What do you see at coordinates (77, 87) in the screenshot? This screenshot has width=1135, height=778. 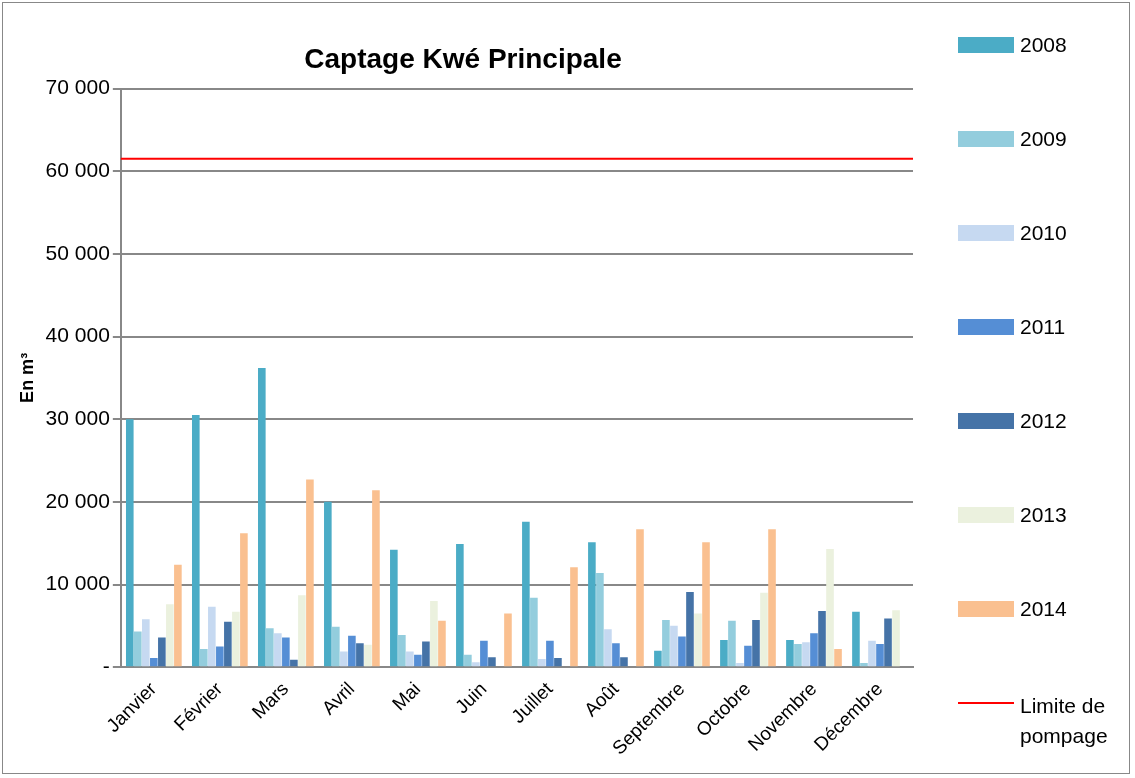 I see `y-tick-label: 70 000` at bounding box center [77, 87].